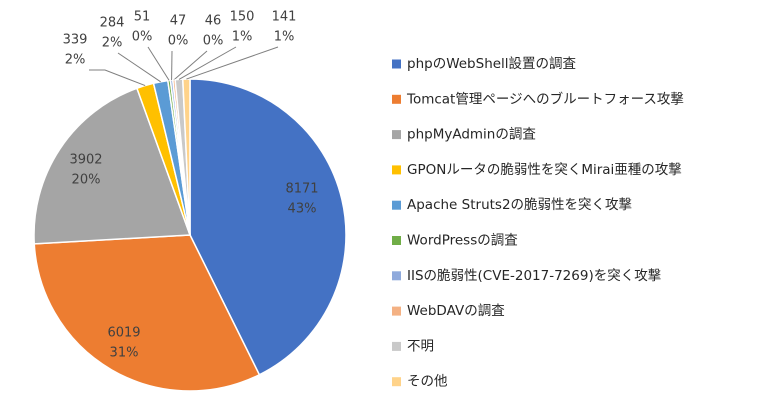  What do you see at coordinates (242, 17) in the screenshot?
I see `data-label: 150` at bounding box center [242, 17].